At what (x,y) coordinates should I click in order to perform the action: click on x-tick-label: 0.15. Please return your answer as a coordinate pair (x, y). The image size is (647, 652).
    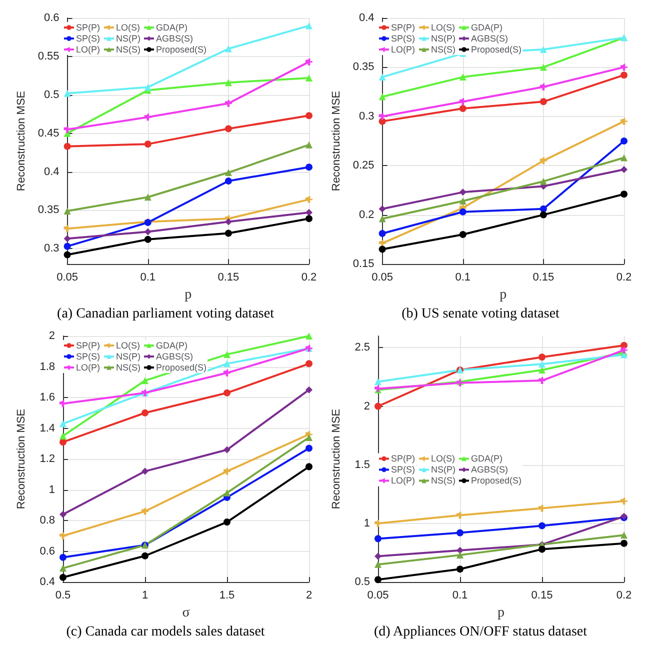
    Looking at the image, I should click on (543, 278).